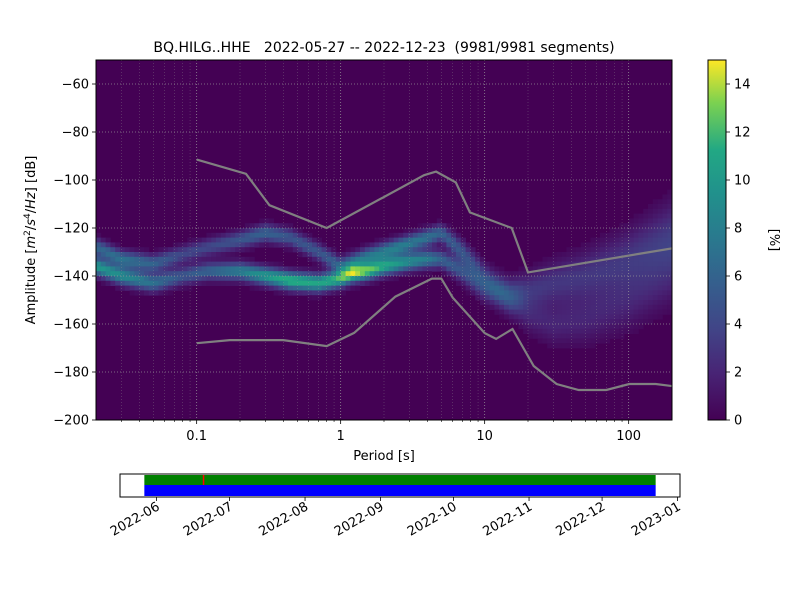 This screenshot has width=800, height=604. Describe the element at coordinates (71, 229) in the screenshot. I see `y-tick-label: −120` at that location.